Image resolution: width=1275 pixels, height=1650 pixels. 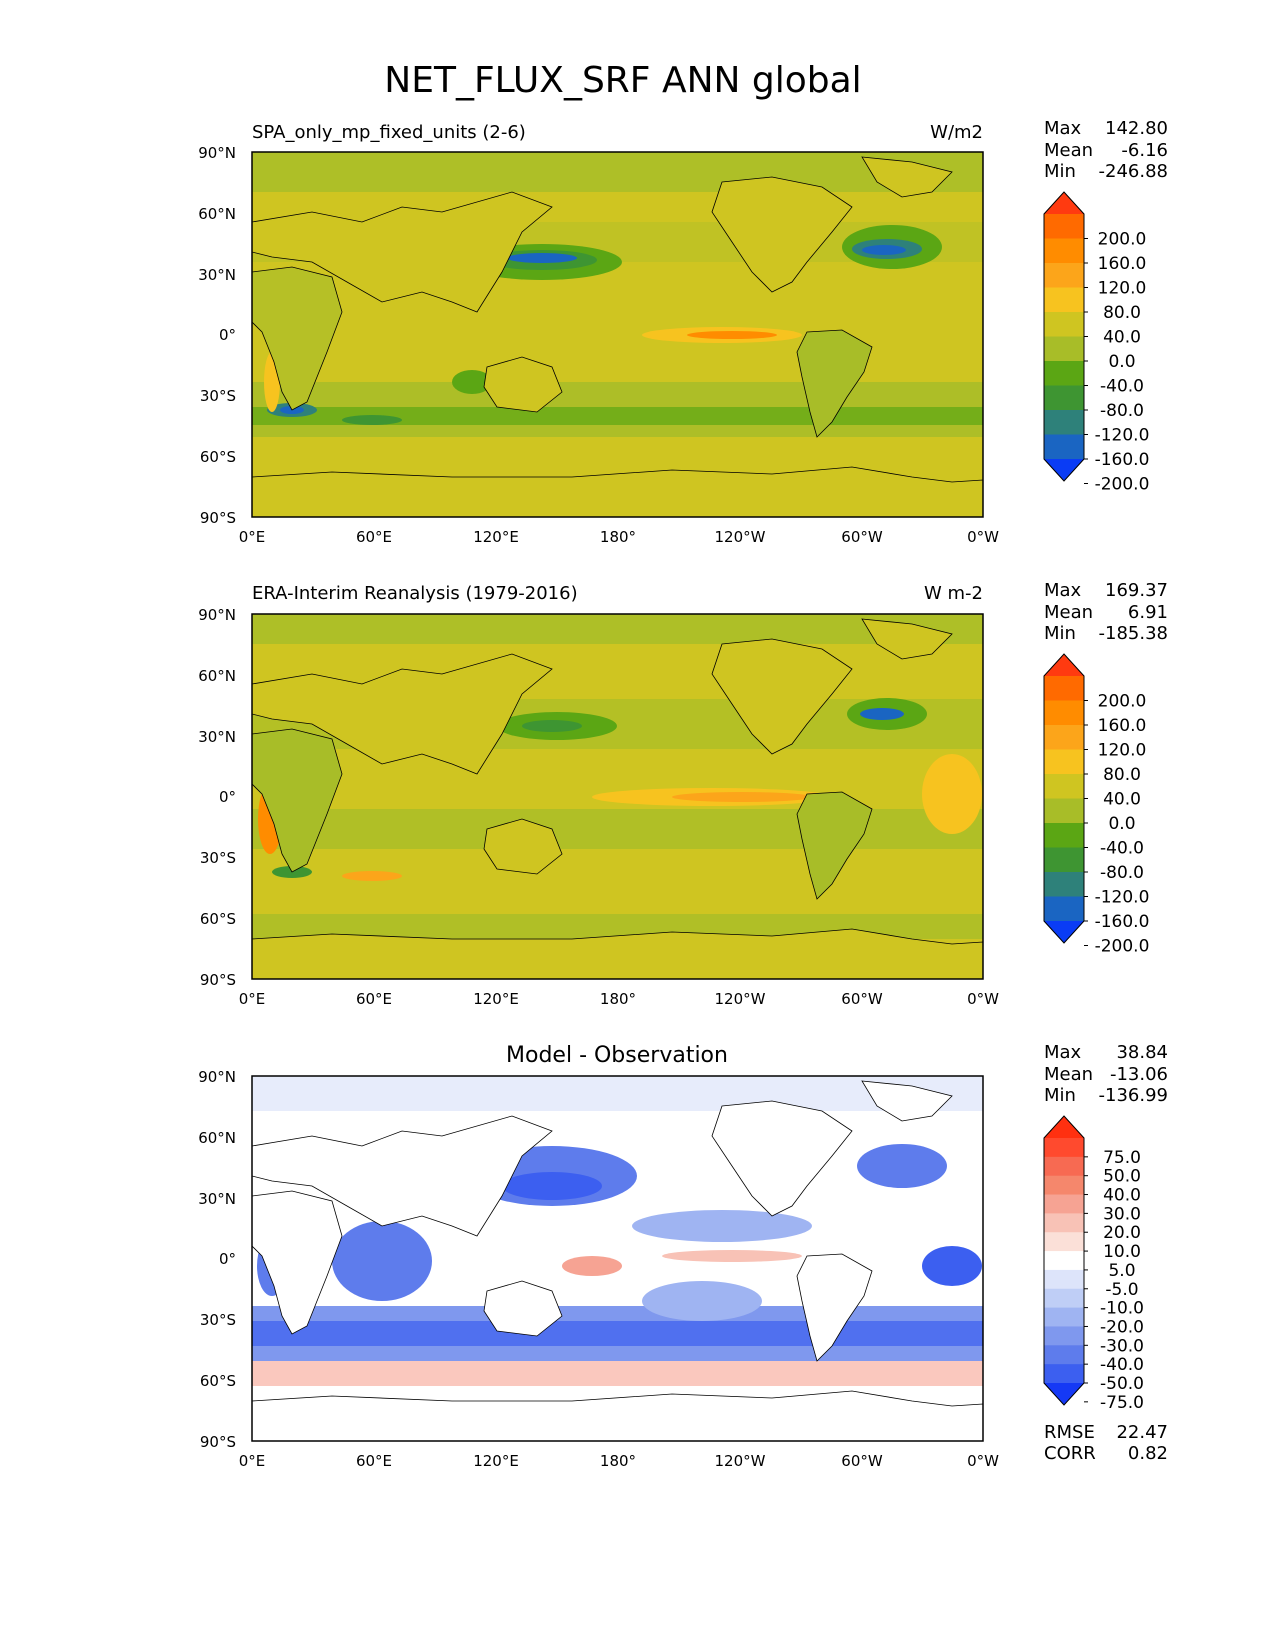 What do you see at coordinates (1106, 150) in the screenshot?
I see `stats-block: Max 142.80 Mean -6.16 Min -246.88` at bounding box center [1106, 150].